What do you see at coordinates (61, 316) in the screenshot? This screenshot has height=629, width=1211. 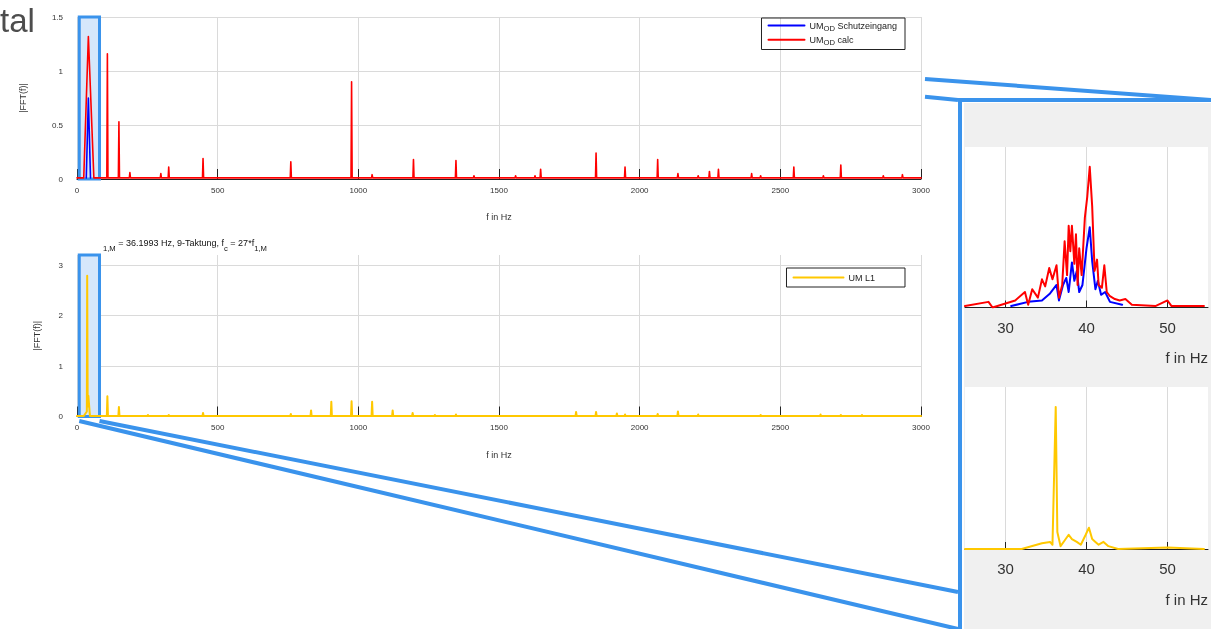 I see `y-tick-label: 2` at bounding box center [61, 316].